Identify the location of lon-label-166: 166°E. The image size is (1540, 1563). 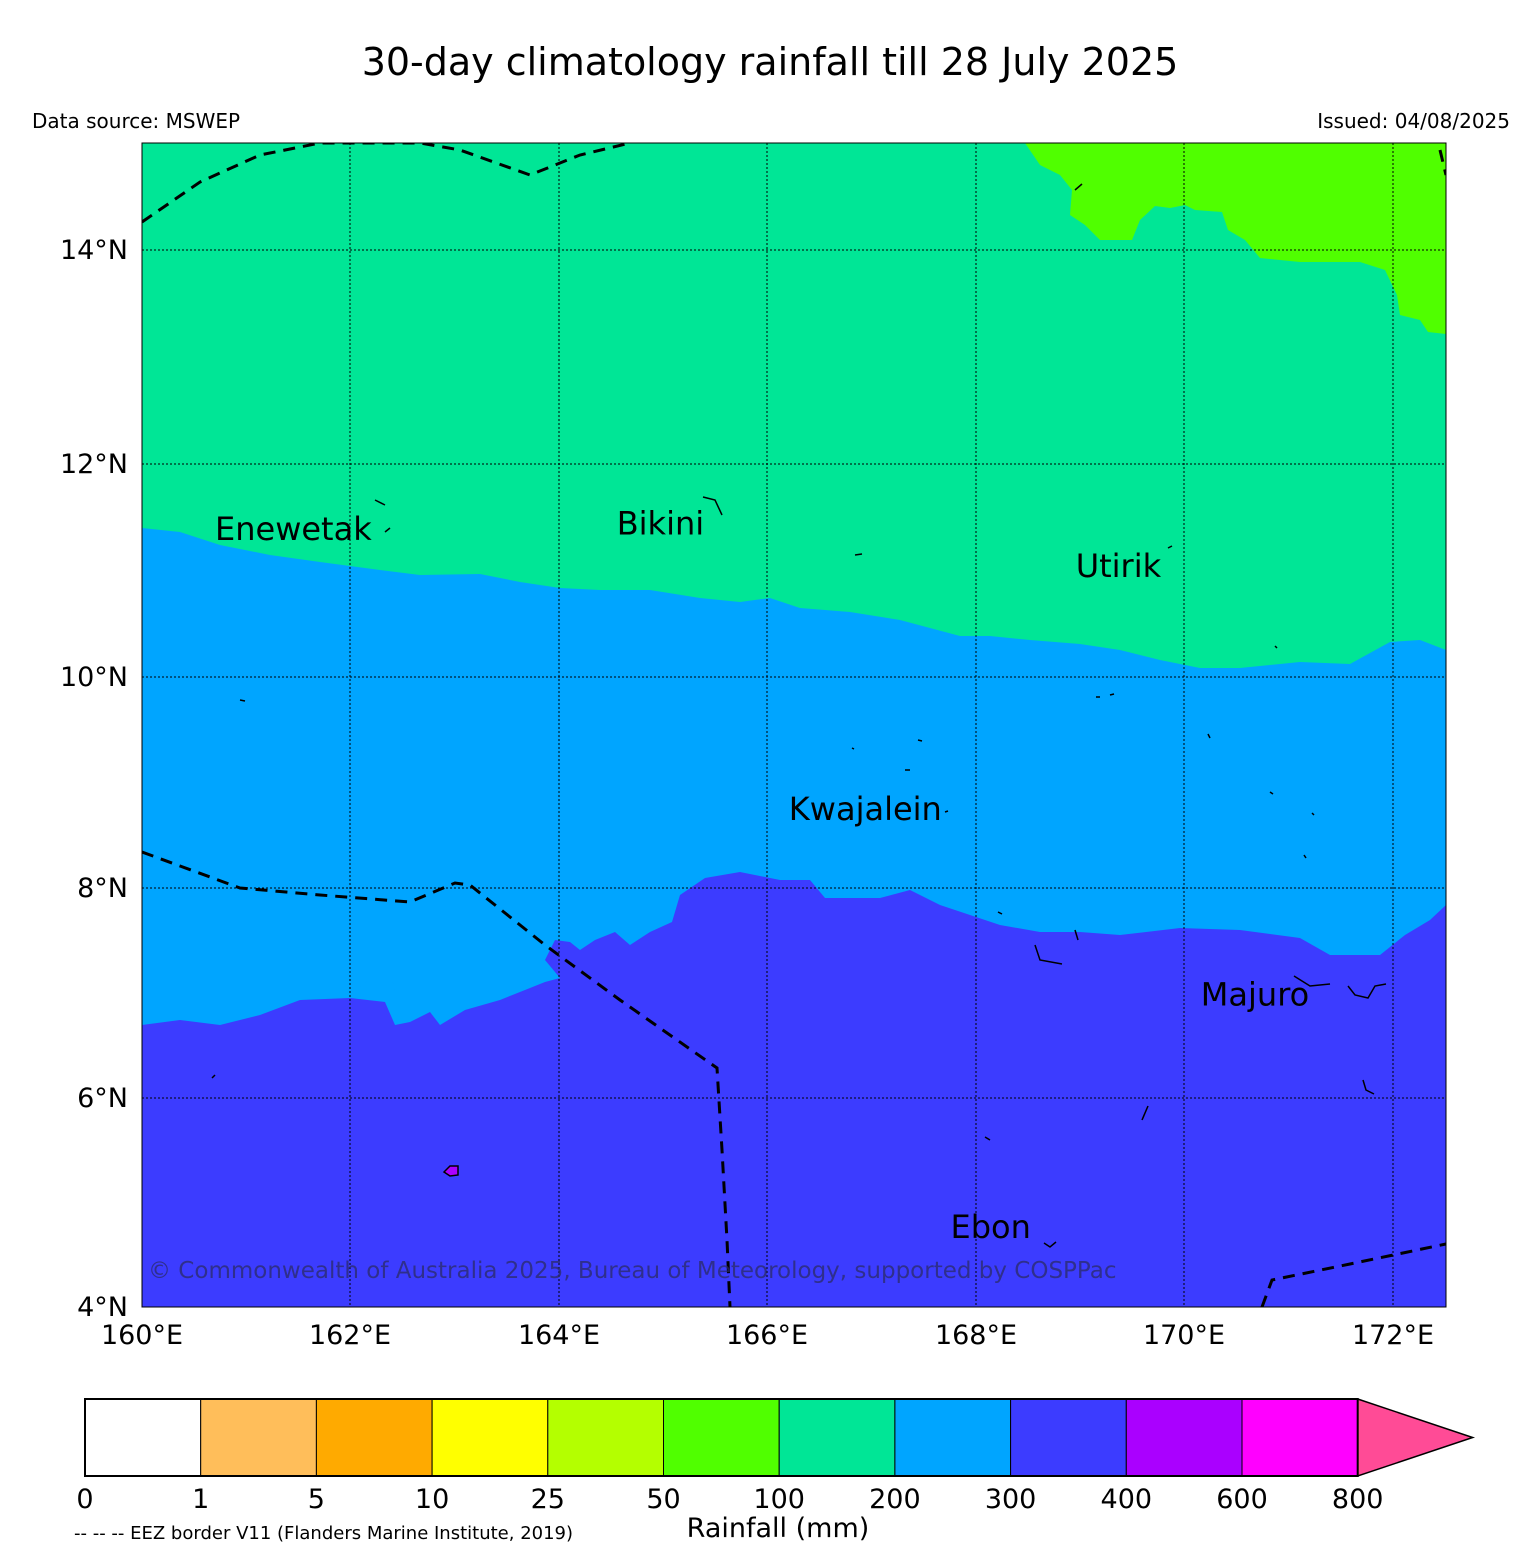
(767, 1335).